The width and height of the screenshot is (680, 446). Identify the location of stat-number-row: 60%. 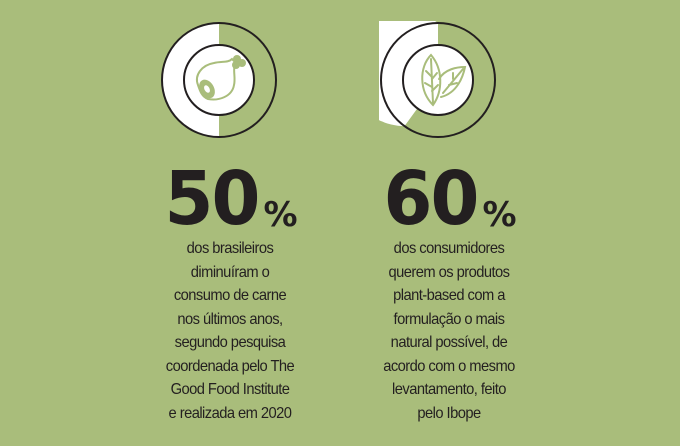
(449, 199).